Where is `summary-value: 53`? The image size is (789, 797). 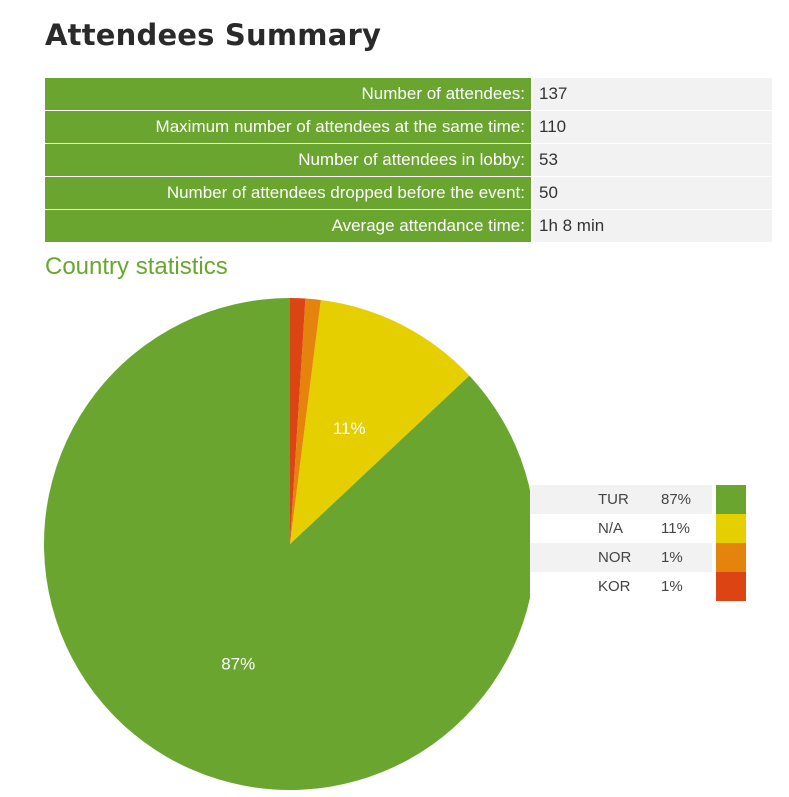 summary-value: 53 is located at coordinates (652, 160).